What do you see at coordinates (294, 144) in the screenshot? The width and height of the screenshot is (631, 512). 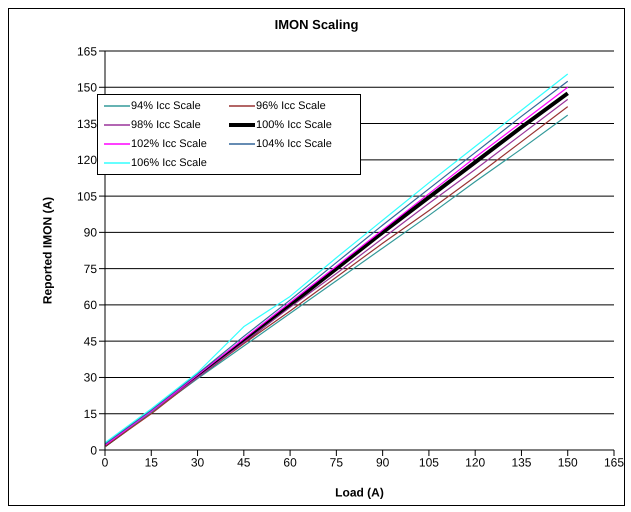 I see `legend-label: 104% Icc Scale` at bounding box center [294, 144].